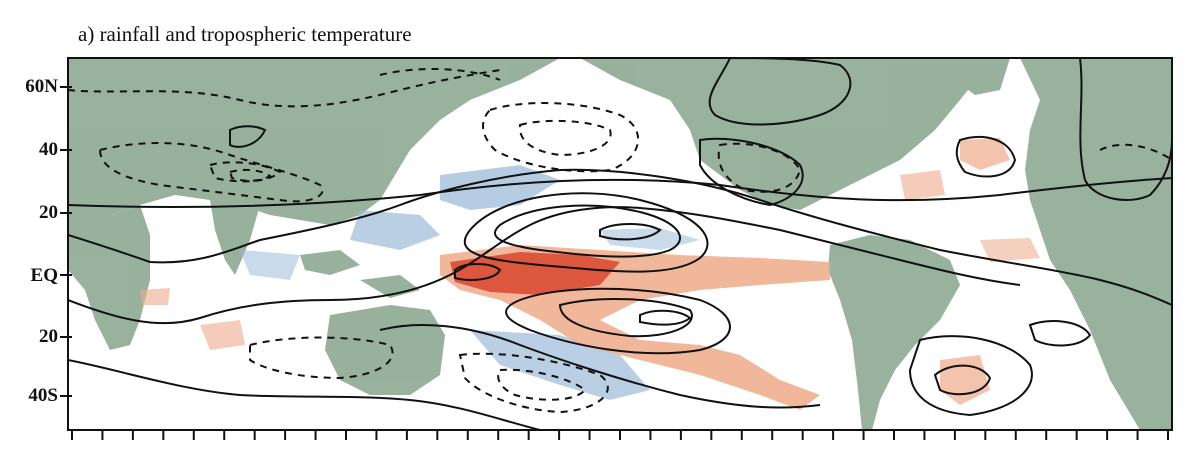  What do you see at coordinates (43, 395) in the screenshot?
I see `y-tick-label-40s: 40S` at bounding box center [43, 395].